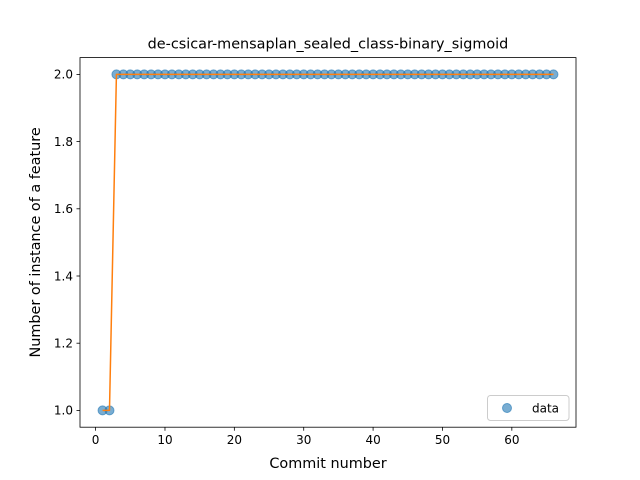 Image resolution: width=640 pixels, height=480 pixels. What do you see at coordinates (511, 440) in the screenshot?
I see `x-tick-label: 60` at bounding box center [511, 440].